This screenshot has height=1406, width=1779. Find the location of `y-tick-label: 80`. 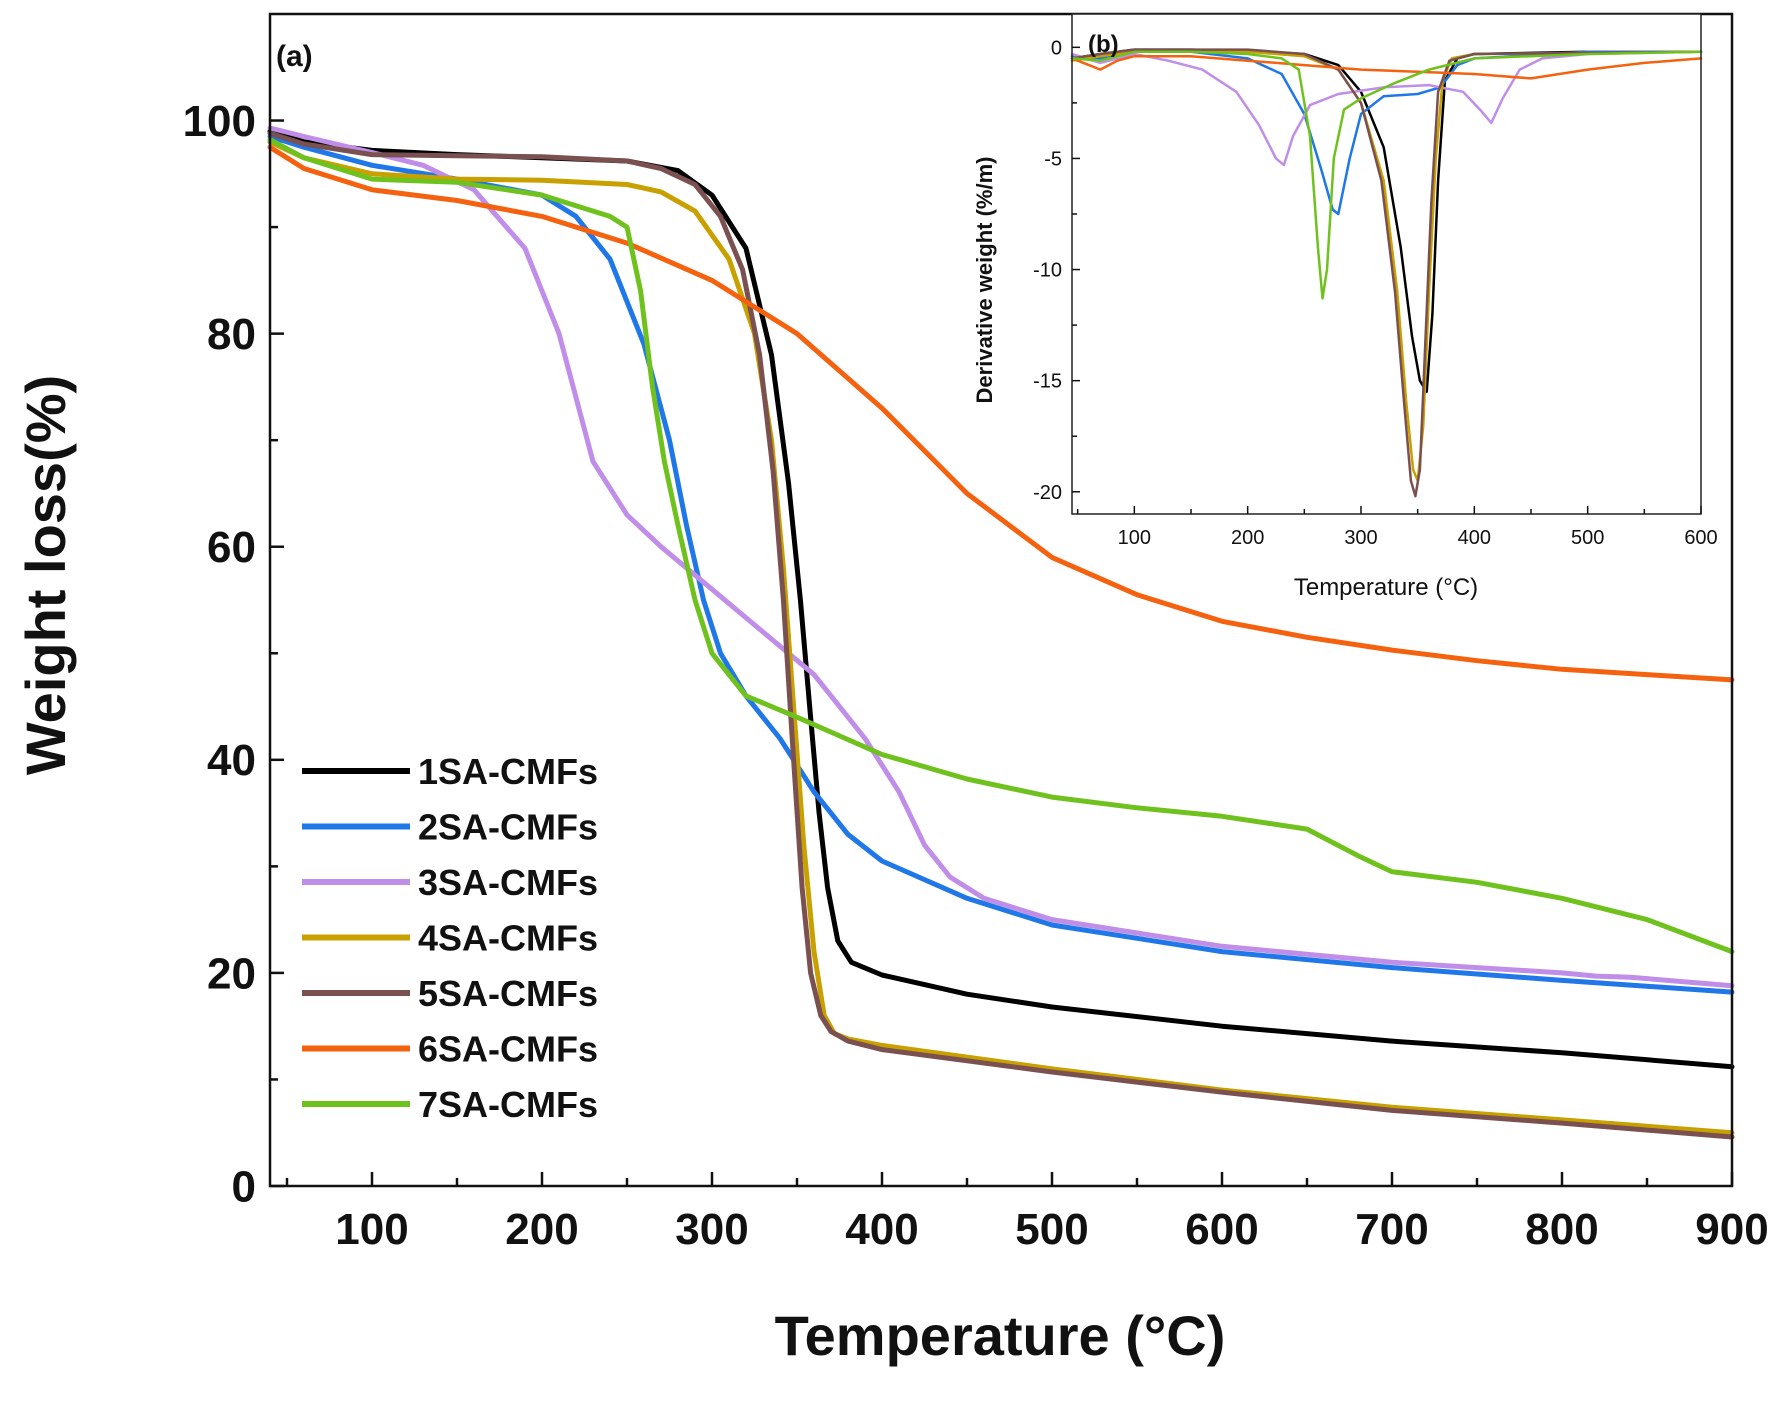

y-tick-label: 80 is located at coordinates (231, 334).